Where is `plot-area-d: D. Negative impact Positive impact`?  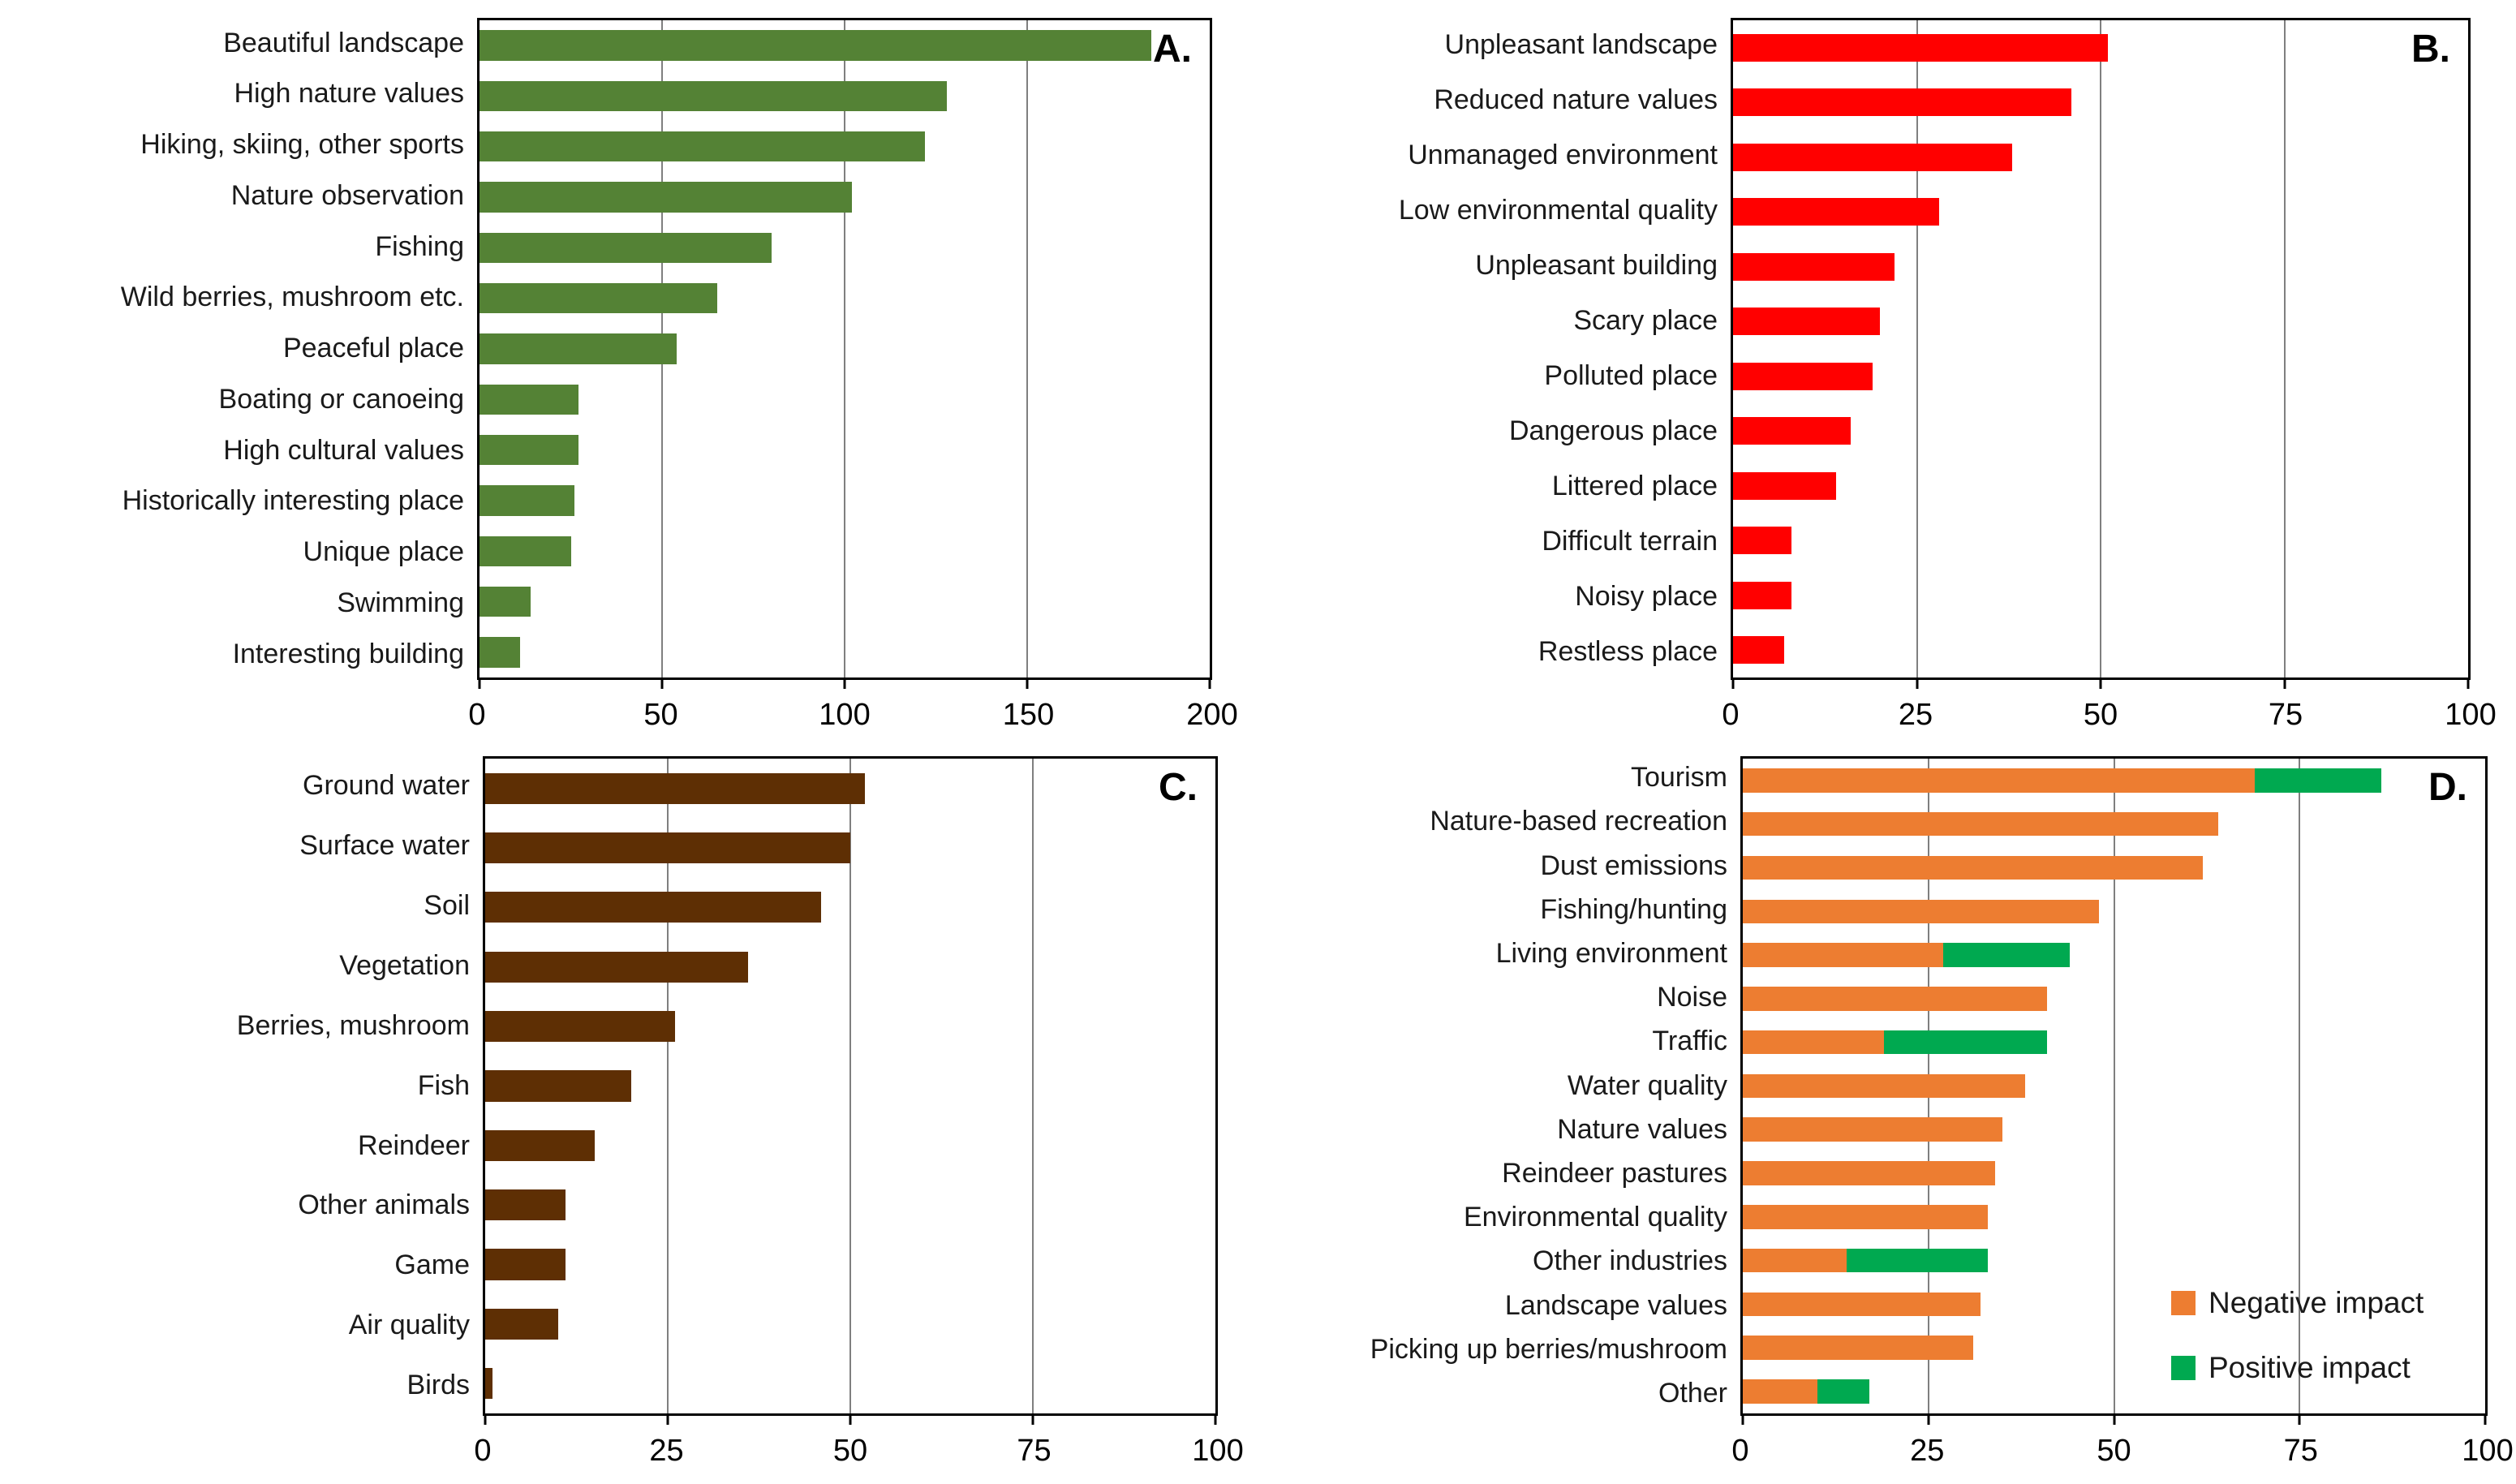
plot-area-d: D. Negative impact Positive impact is located at coordinates (2114, 1091).